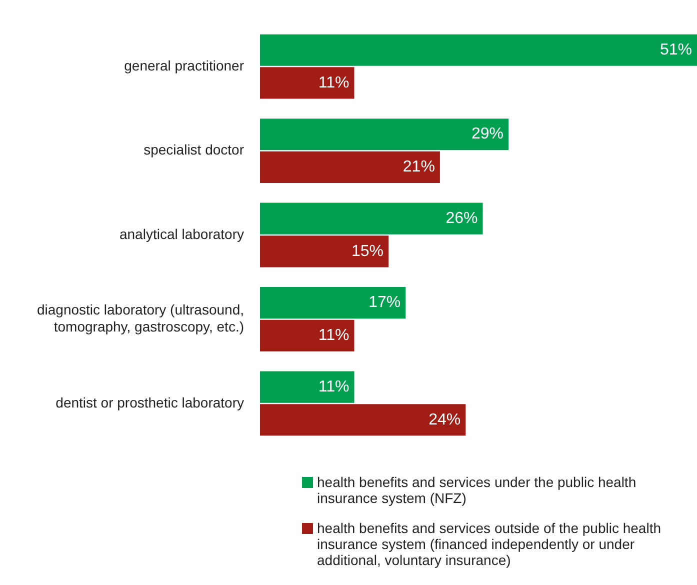 Image resolution: width=697 pixels, height=585 pixels. I want to click on data-label: 29%, so click(487, 134).